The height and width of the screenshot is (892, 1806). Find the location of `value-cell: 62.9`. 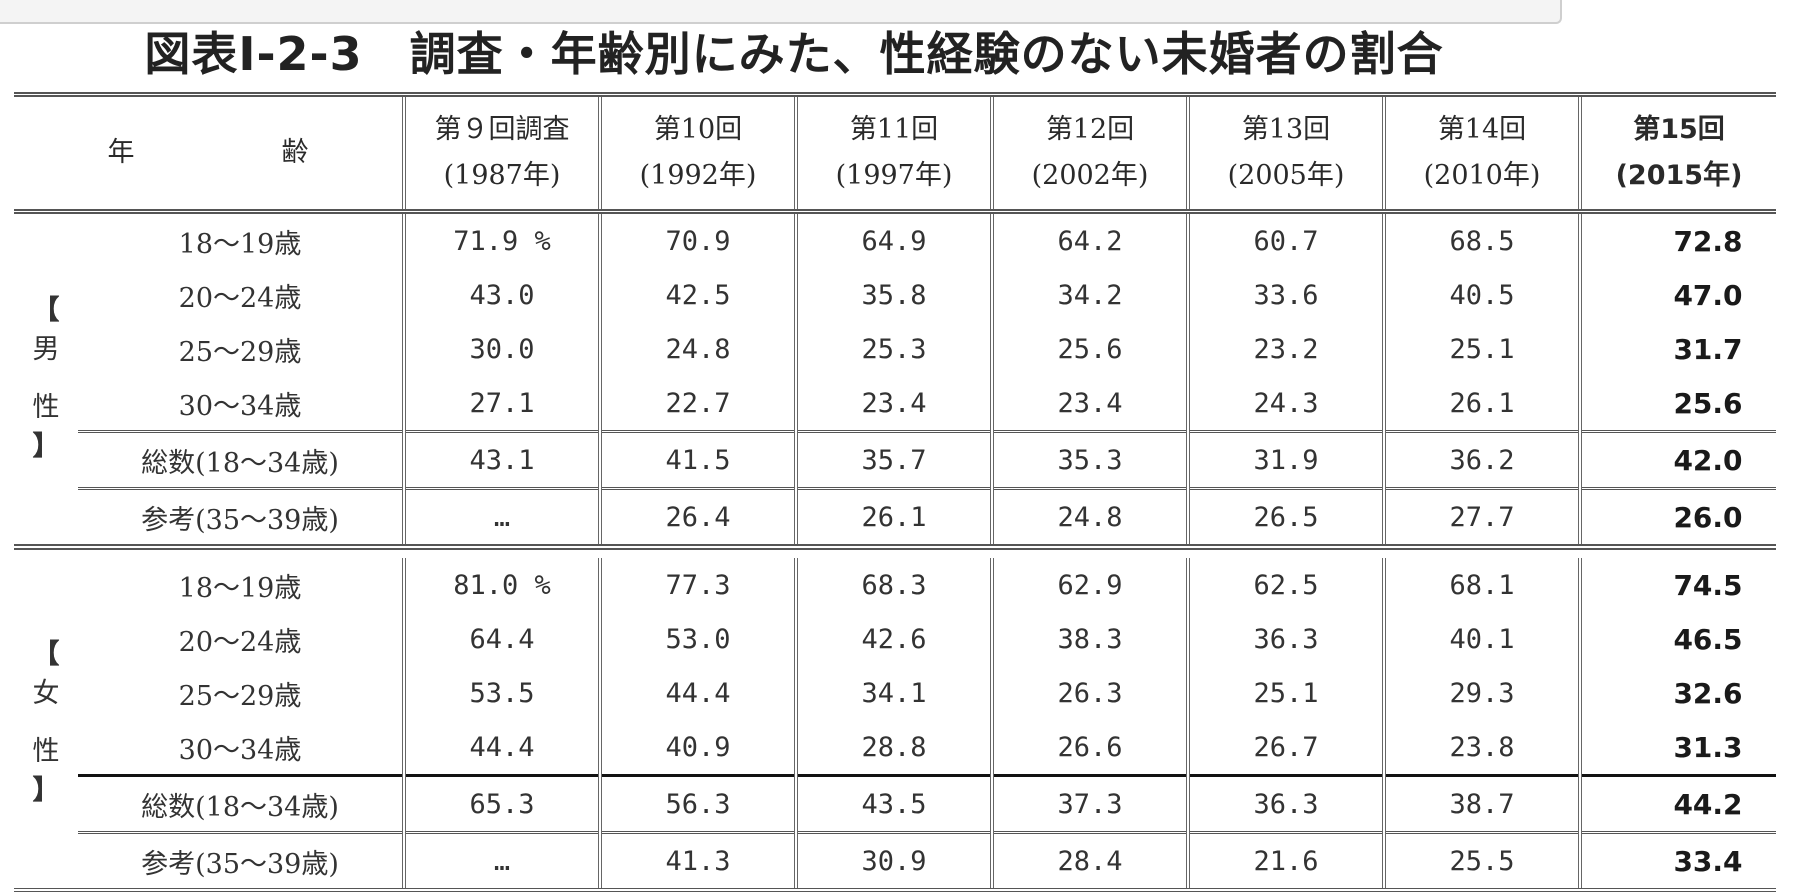

value-cell: 62.9 is located at coordinates (1089, 585).